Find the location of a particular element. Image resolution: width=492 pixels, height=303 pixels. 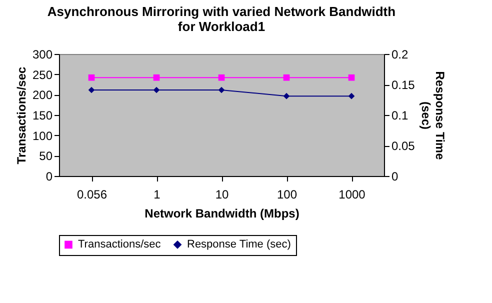

y2-tick-label: 0.2 is located at coordinates (400, 55).